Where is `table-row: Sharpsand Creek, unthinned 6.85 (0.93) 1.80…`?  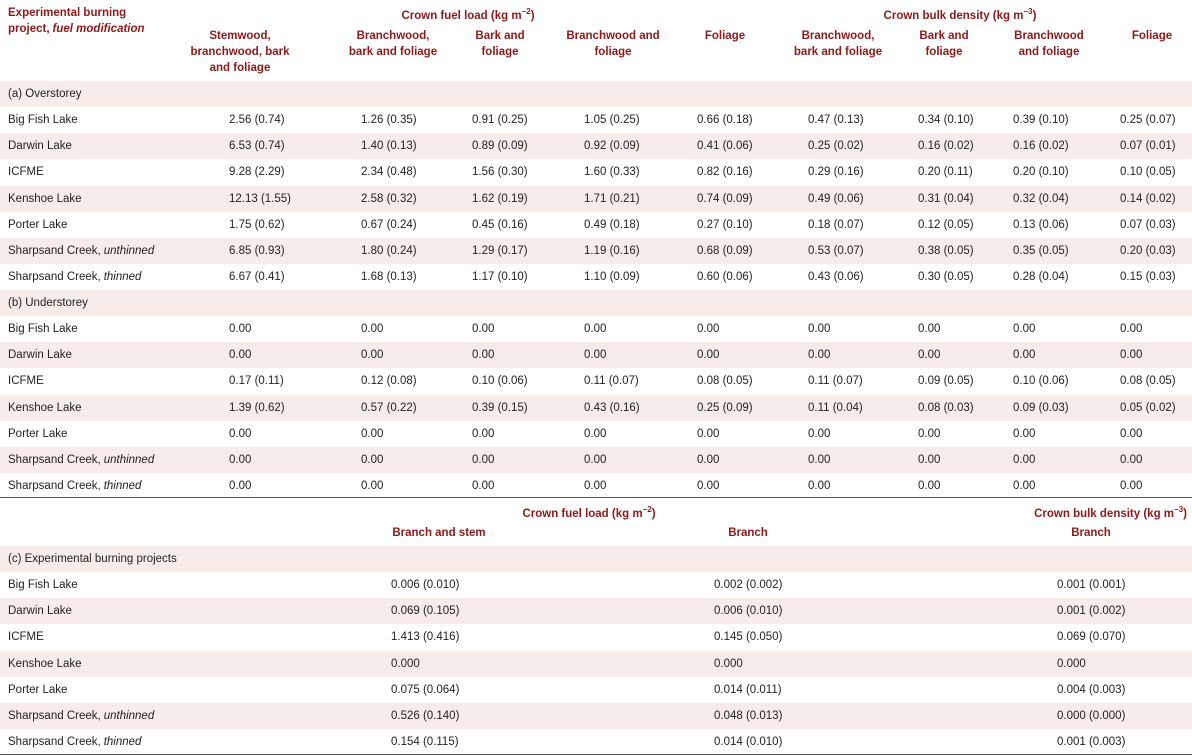
table-row: Sharpsand Creek, unthinned 6.85 (0.93) 1.80… is located at coordinates (596, 250).